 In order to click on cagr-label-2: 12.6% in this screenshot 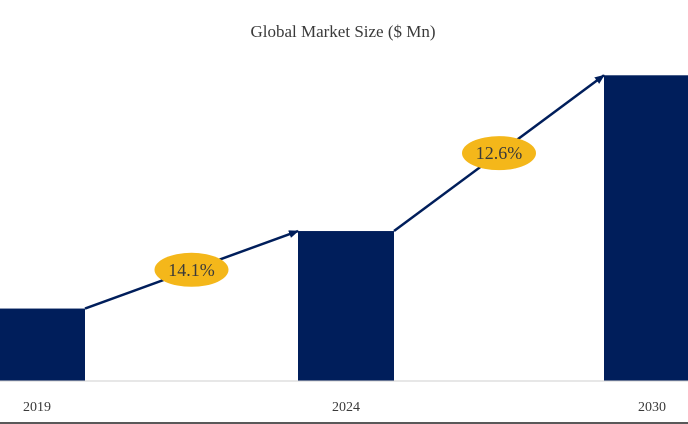, I will do `click(499, 153)`.